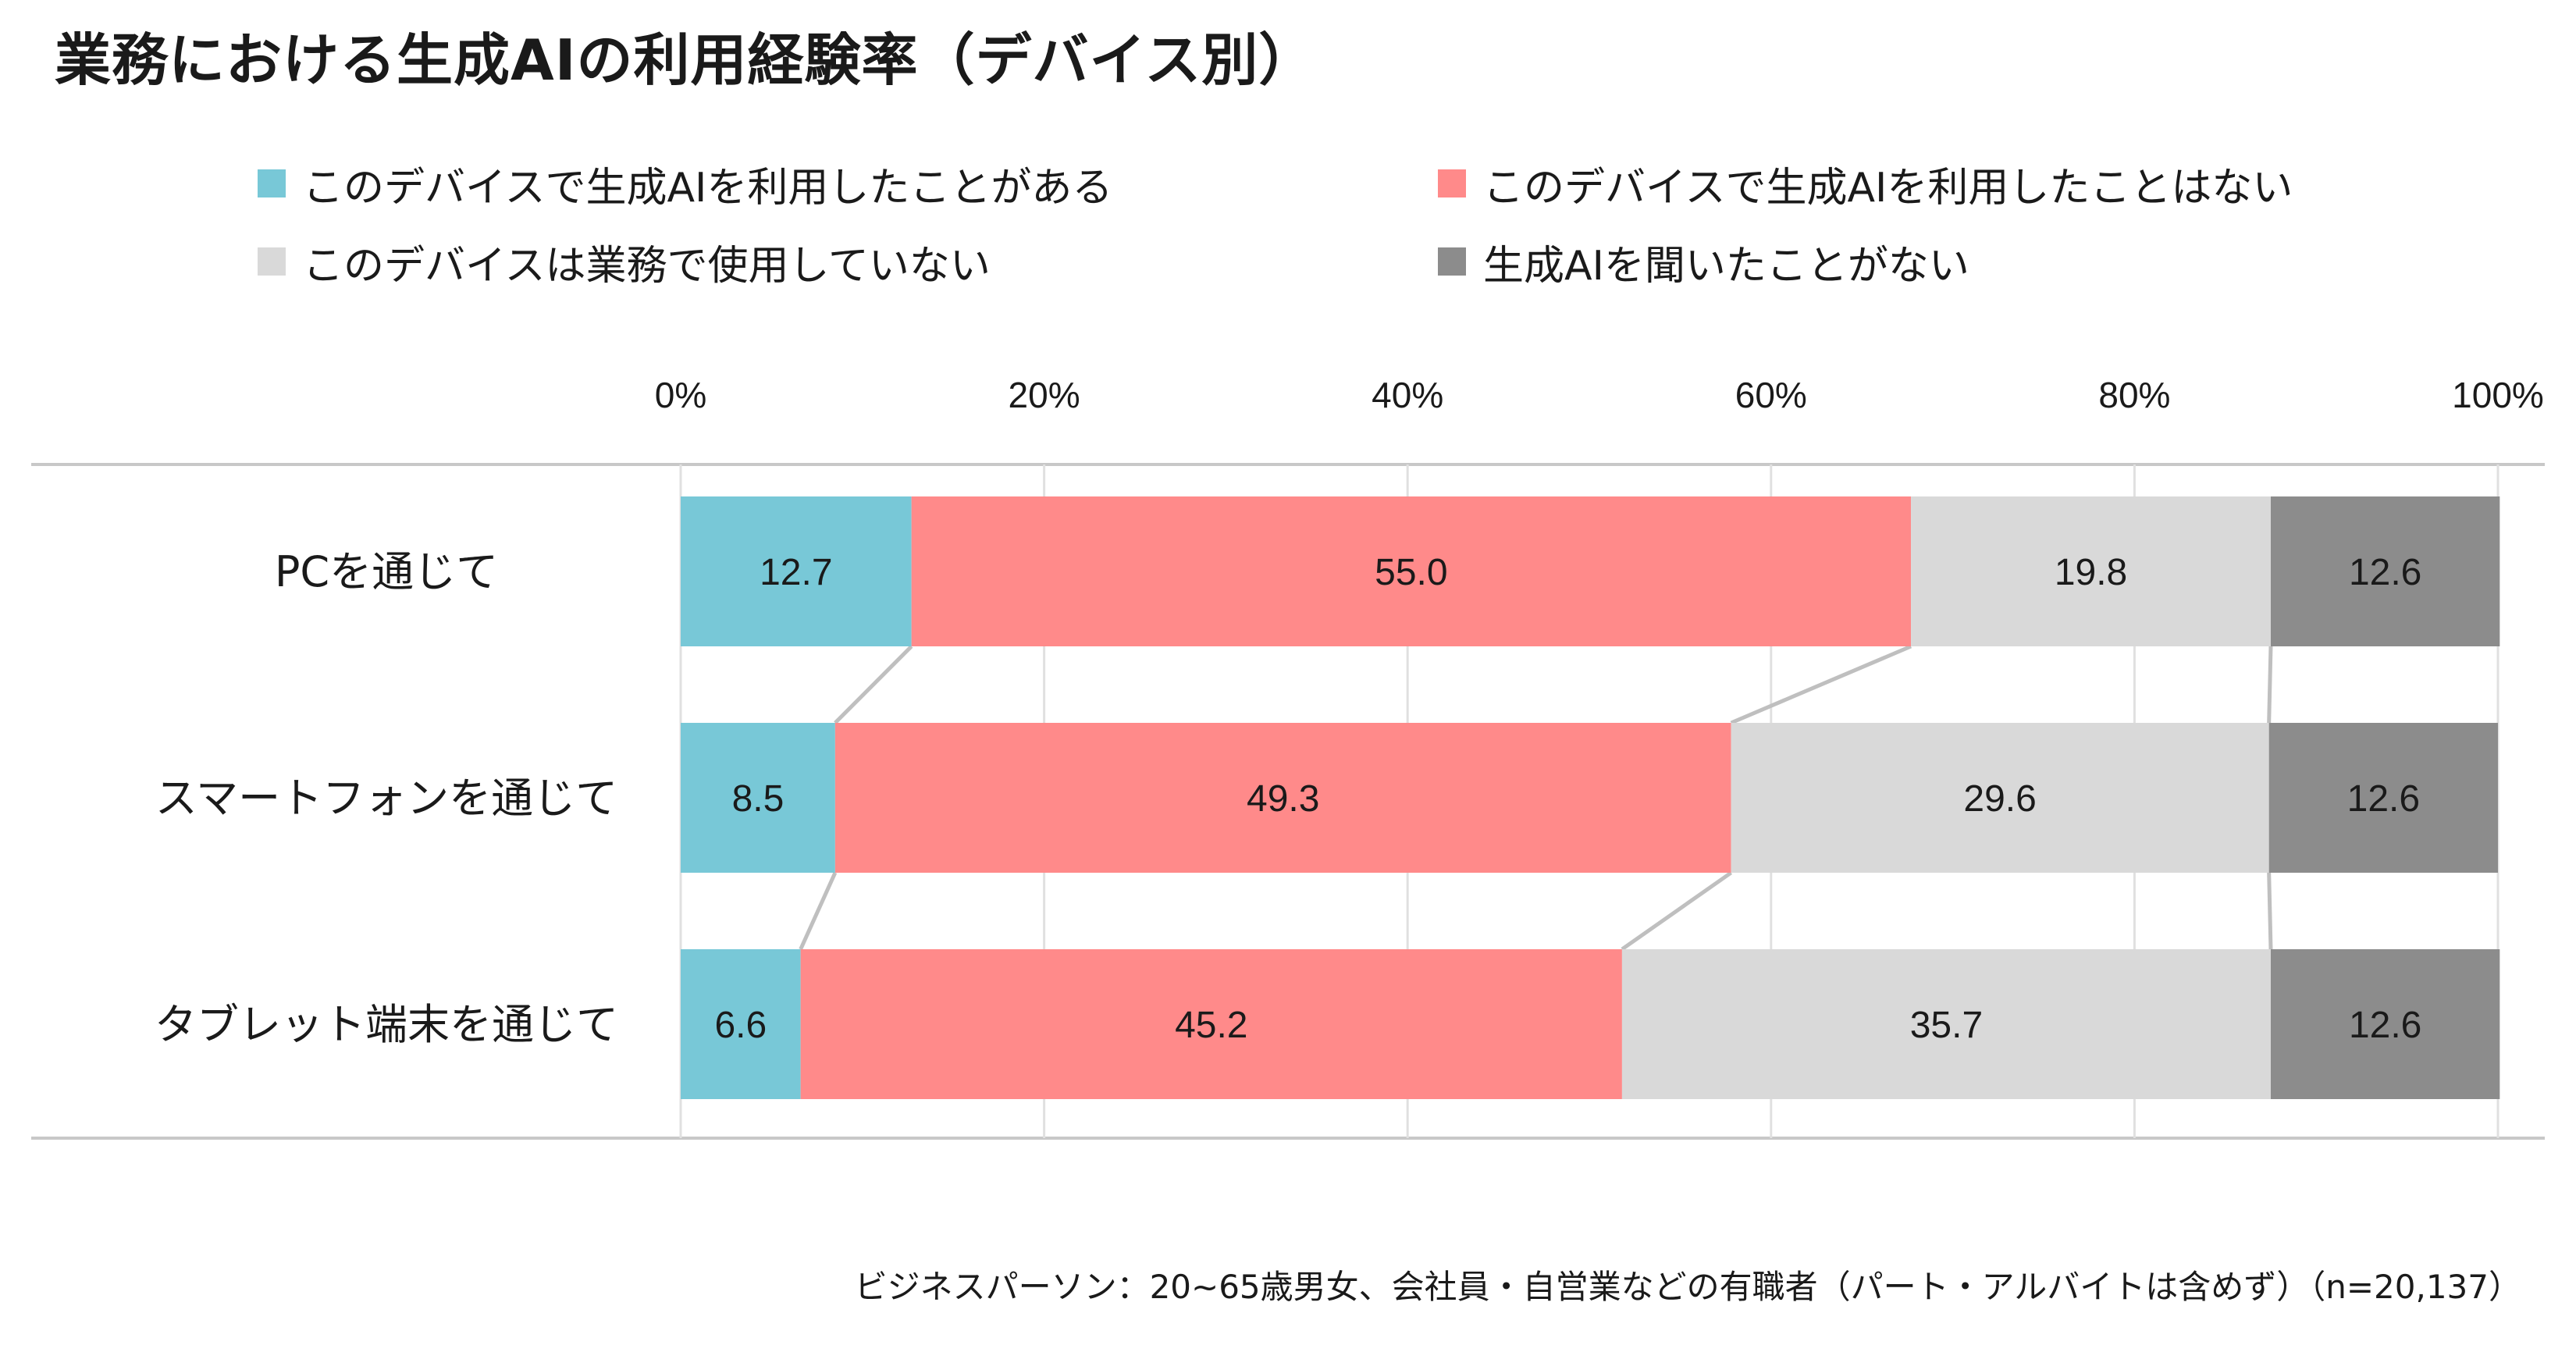 Image resolution: width=2576 pixels, height=1345 pixels. Describe the element at coordinates (708, 188) in the screenshot. I see `legend-label-used: このデバイスで生成AIを利用したことがある` at that location.